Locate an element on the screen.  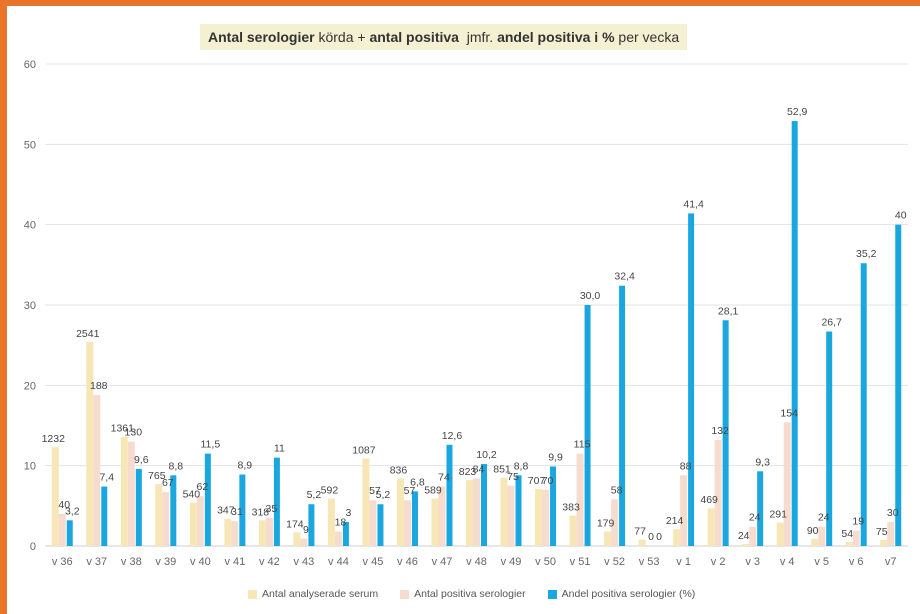
data-label: 851 is located at coordinates (502, 470).